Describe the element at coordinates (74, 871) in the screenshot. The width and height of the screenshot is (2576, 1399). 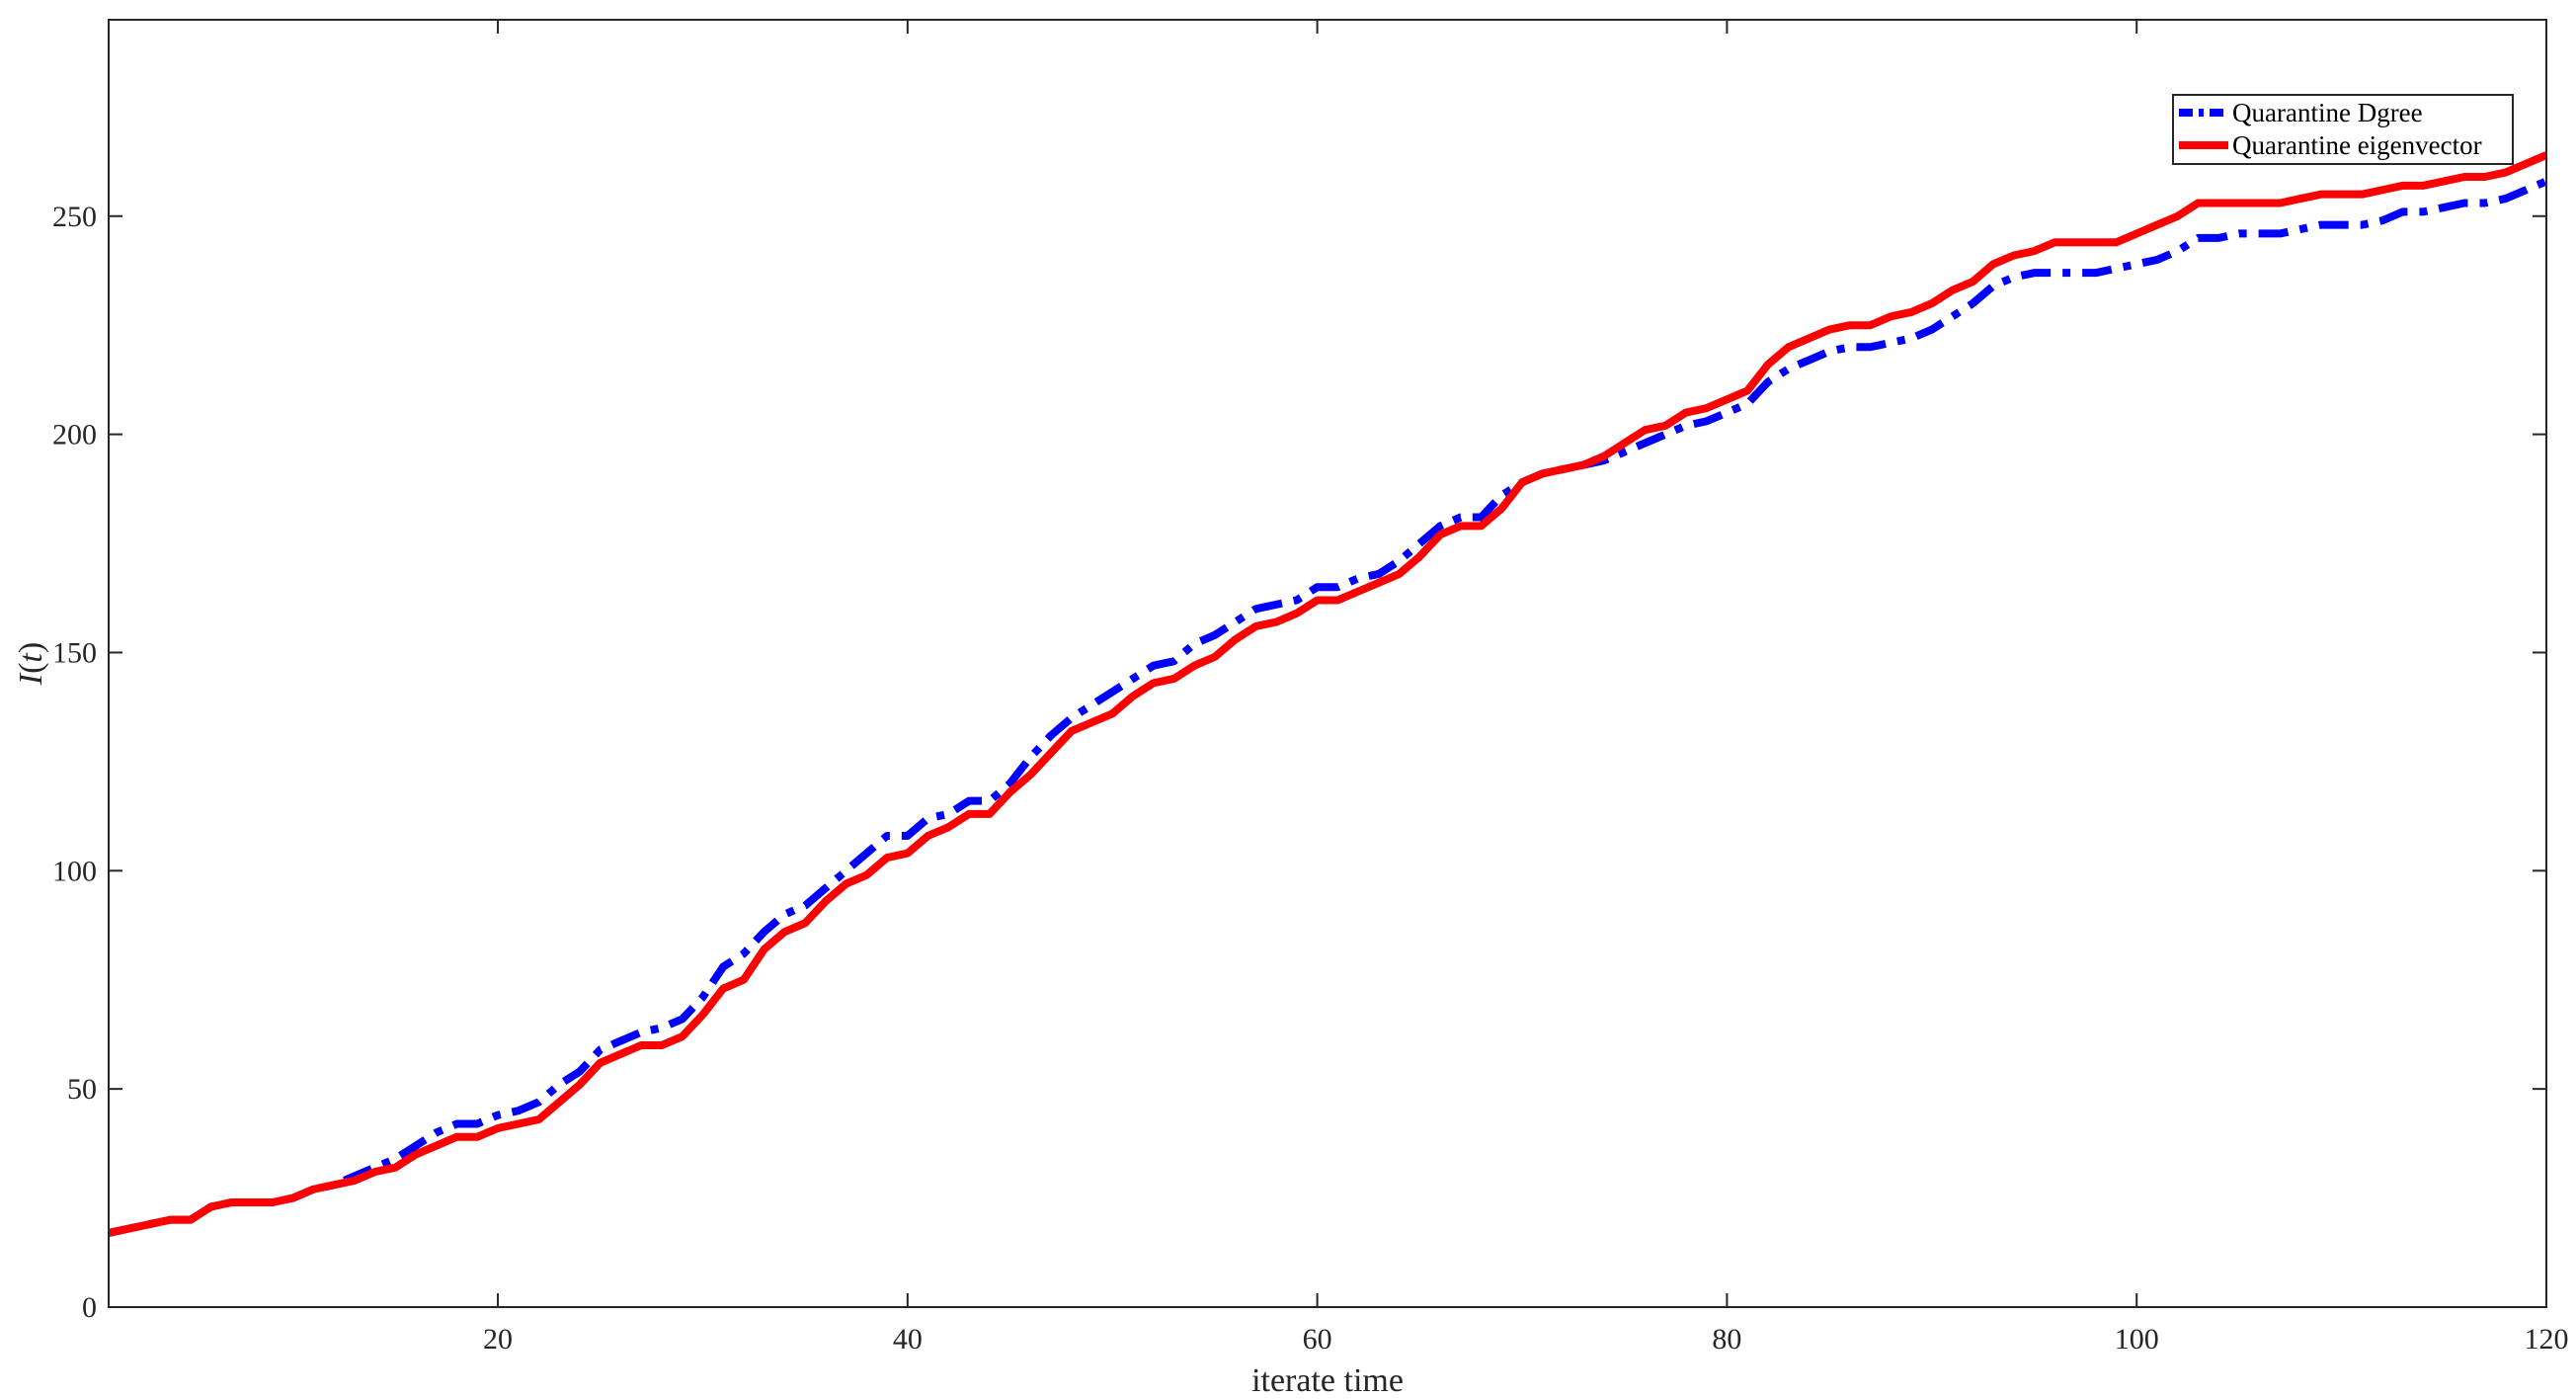
I see `y-tick-label: 100` at that location.